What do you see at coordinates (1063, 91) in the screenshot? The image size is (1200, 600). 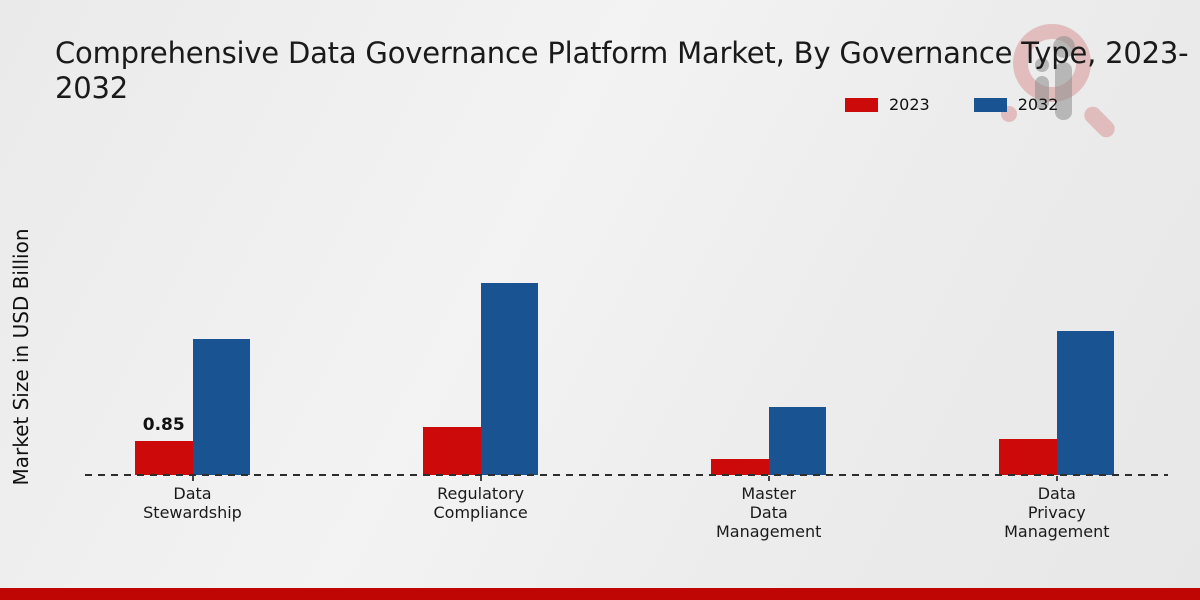 I see `logo-tall-bar-icon` at bounding box center [1063, 91].